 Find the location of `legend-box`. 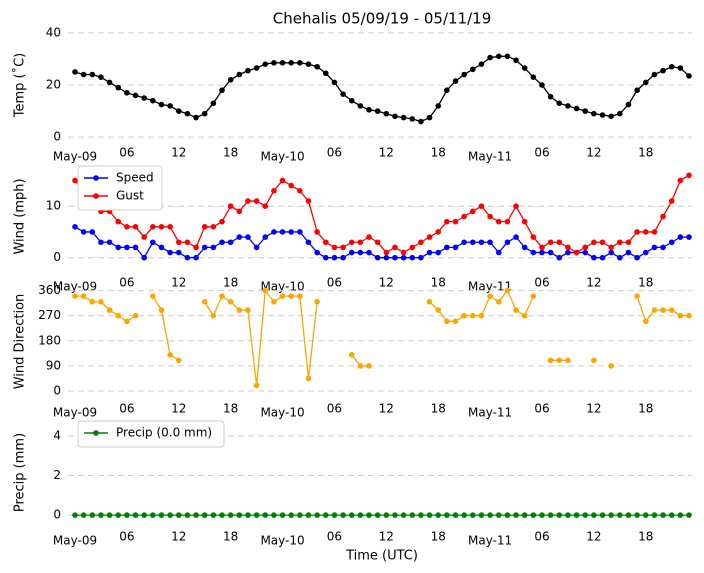

legend-box is located at coordinates (151, 434).